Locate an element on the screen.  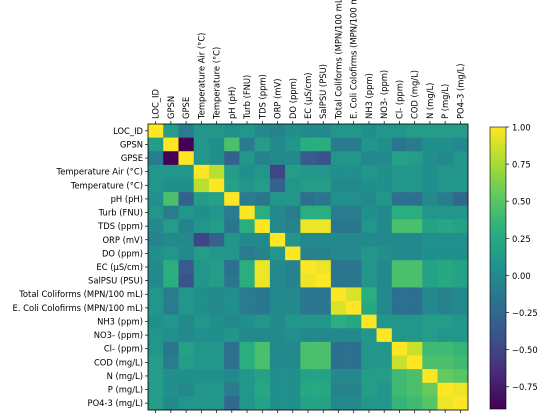
x-tick-label: COD (mg/L) is located at coordinates (415, 94).